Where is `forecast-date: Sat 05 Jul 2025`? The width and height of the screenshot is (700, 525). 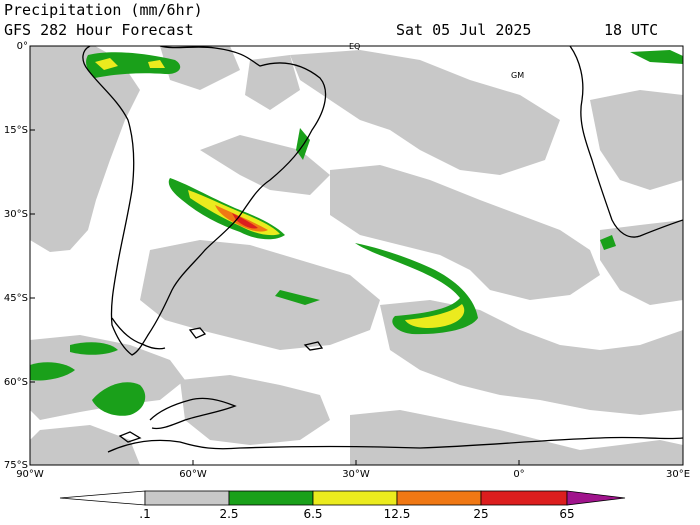 forecast-date: Sat 05 Jul 2025 is located at coordinates (464, 30).